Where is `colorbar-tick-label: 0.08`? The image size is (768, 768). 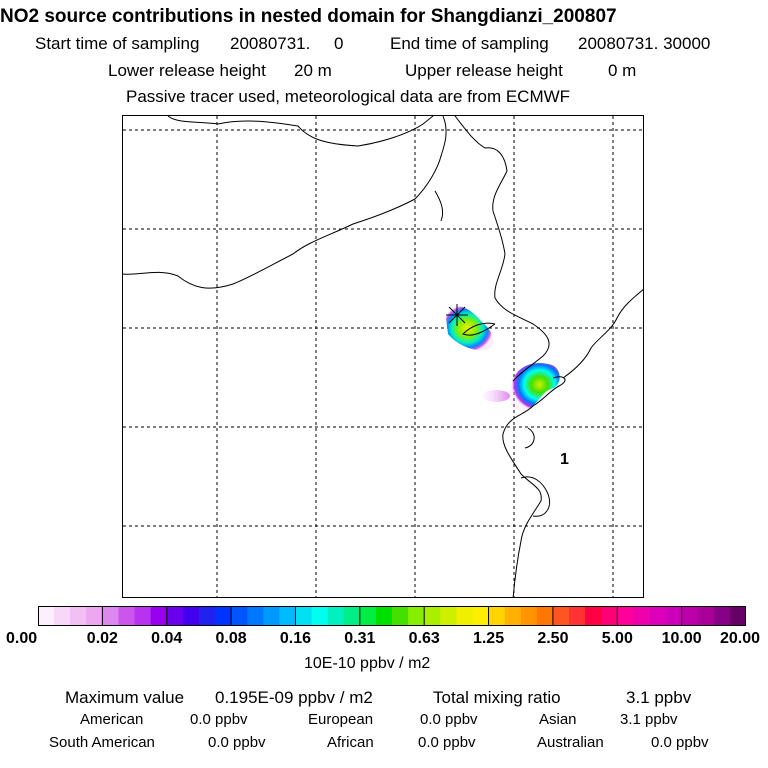 colorbar-tick-label: 0.08 is located at coordinates (231, 638).